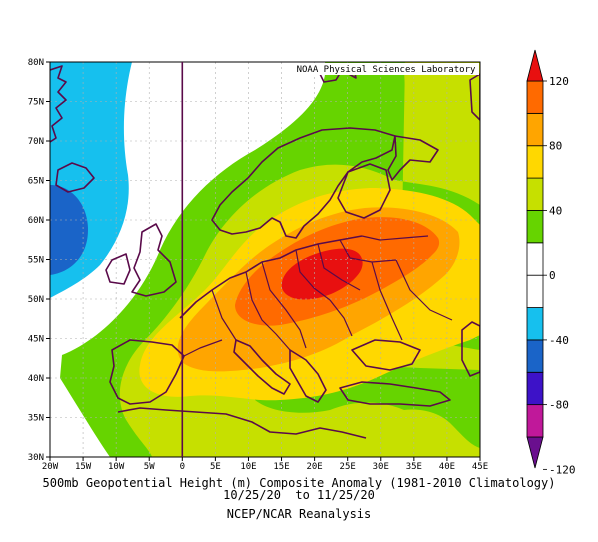 The height and width of the screenshot is (542, 598). I want to click on lat-label: 55N, so click(36, 261).